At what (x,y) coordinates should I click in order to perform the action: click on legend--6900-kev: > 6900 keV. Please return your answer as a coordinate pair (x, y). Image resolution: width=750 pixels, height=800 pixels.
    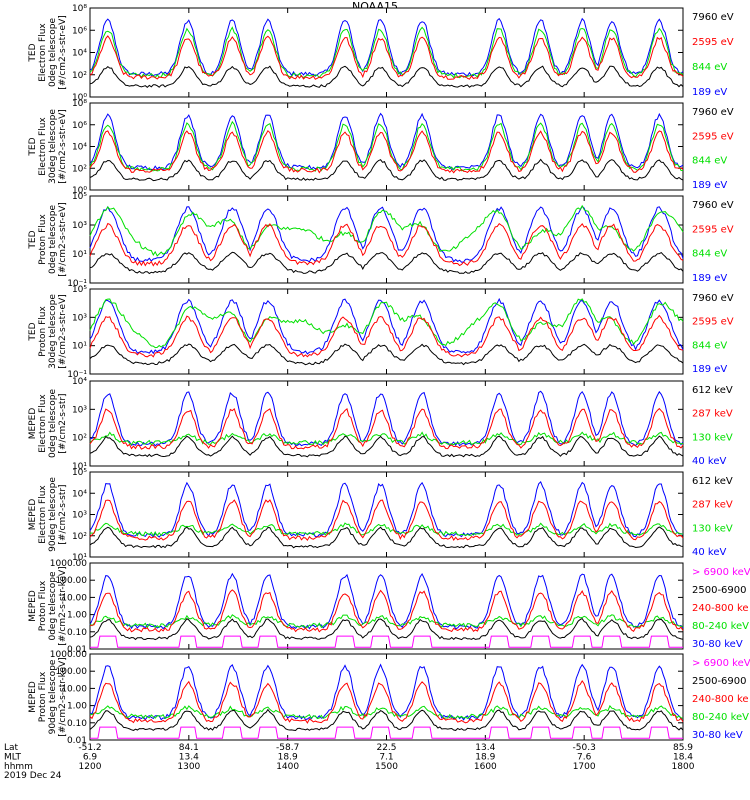
    Looking at the image, I should click on (721, 663).